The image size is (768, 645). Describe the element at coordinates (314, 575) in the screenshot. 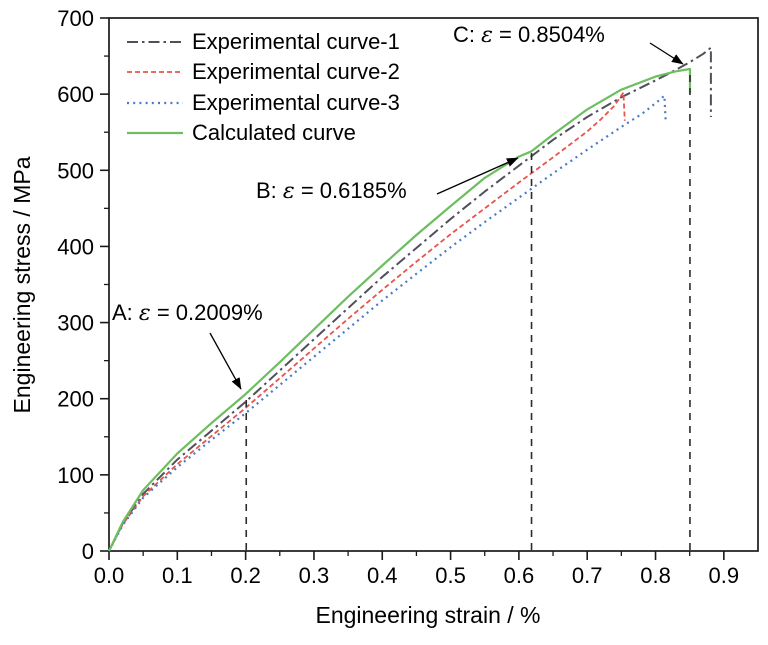

I see `x-tick-label: 0.3` at that location.